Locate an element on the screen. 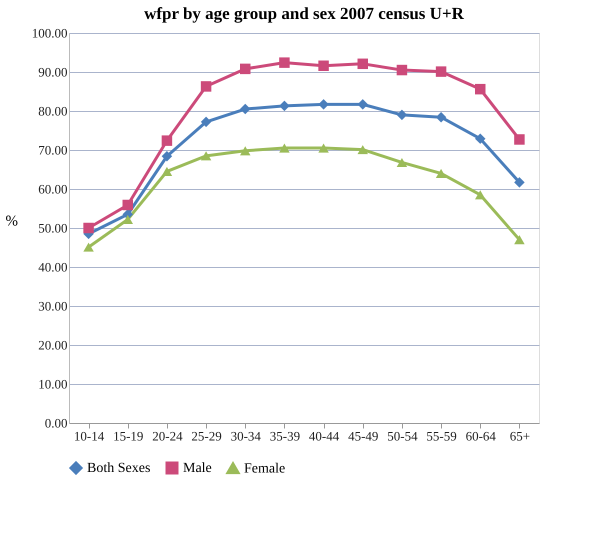 The height and width of the screenshot is (537, 601). legend-label: Male is located at coordinates (197, 468).